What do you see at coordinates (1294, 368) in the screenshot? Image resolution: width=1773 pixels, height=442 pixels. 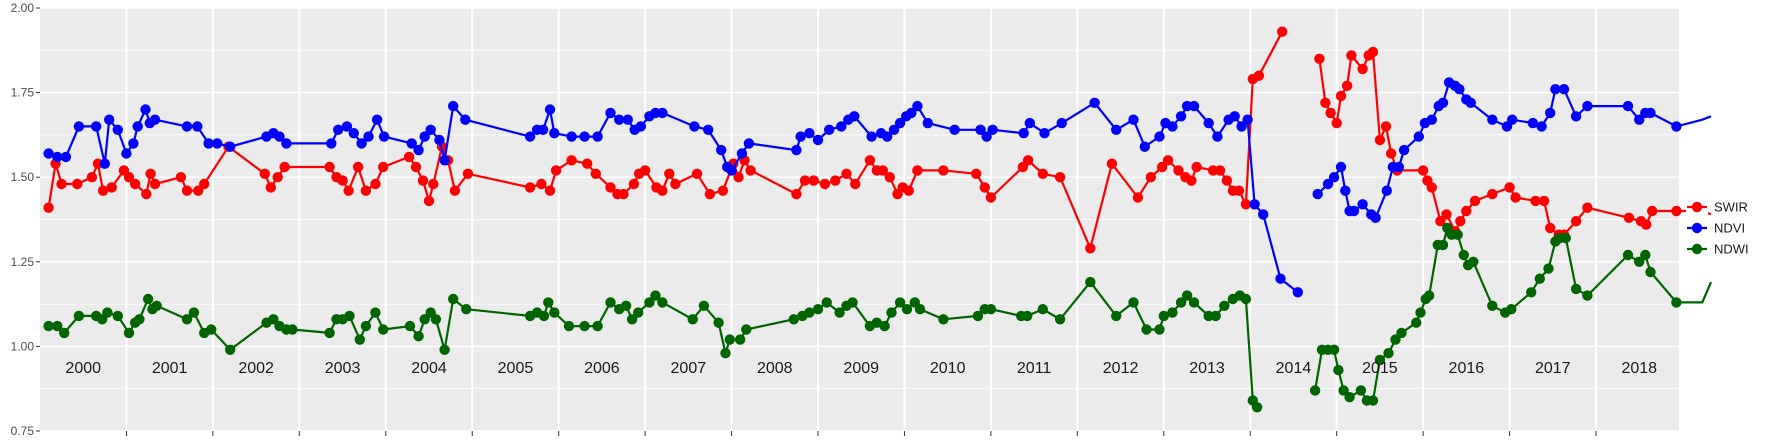 I see `year-label: 2014` at bounding box center [1294, 368].